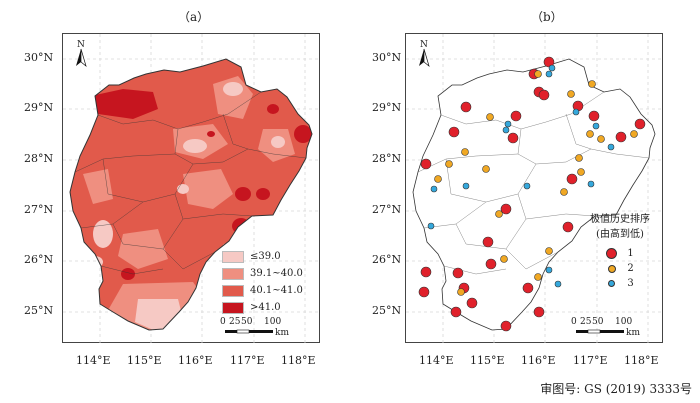 The height and width of the screenshot is (403, 700). I want to click on legend-b-title-line2: (由高到低), so click(620, 234).